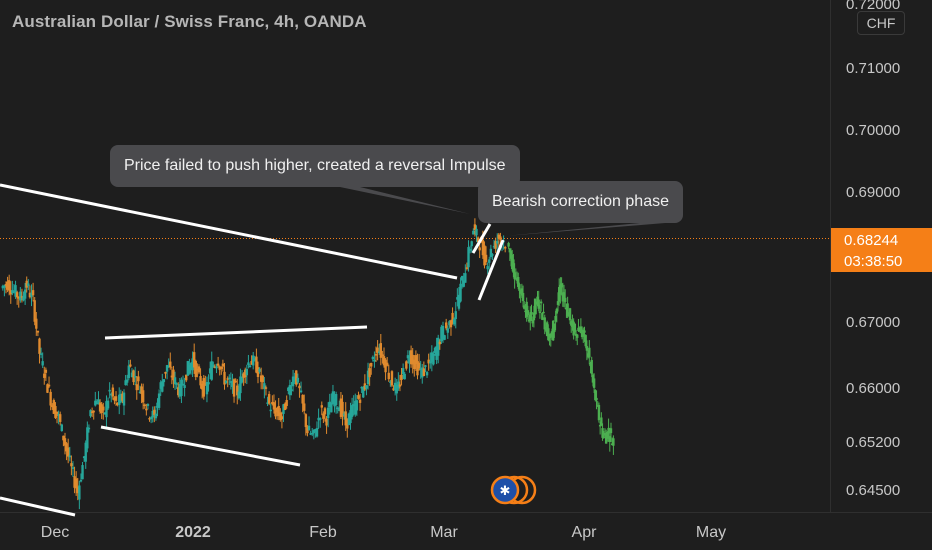 This screenshot has height=550, width=932. Describe the element at coordinates (873, 388) in the screenshot. I see `price-tick-label: 0.66000` at that location.